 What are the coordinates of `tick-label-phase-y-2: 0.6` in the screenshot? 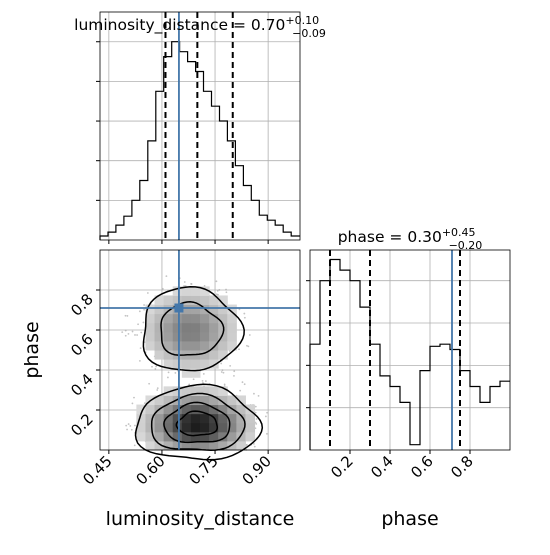 It's located at (82, 345).